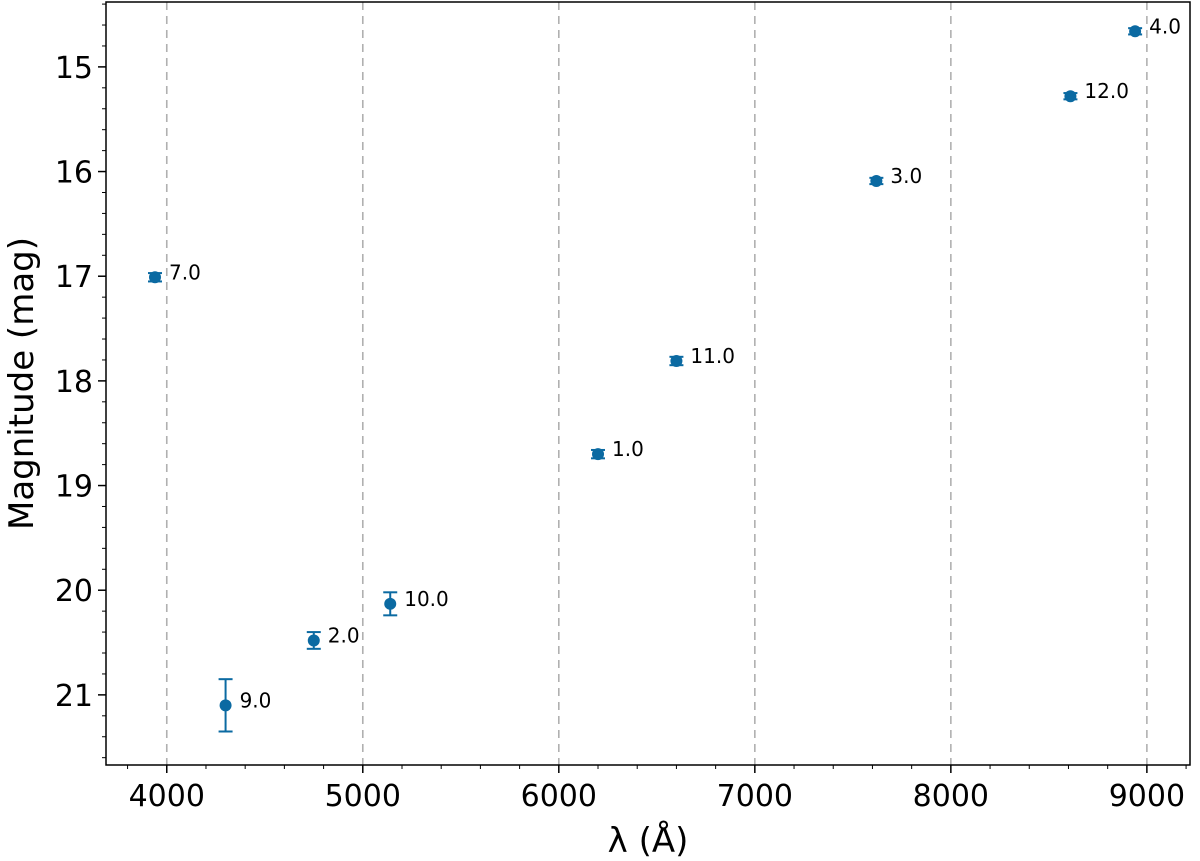 Image resolution: width=1200 pixels, height=861 pixels. What do you see at coordinates (1106, 91) in the screenshot?
I see `data-label: 12.0` at bounding box center [1106, 91].